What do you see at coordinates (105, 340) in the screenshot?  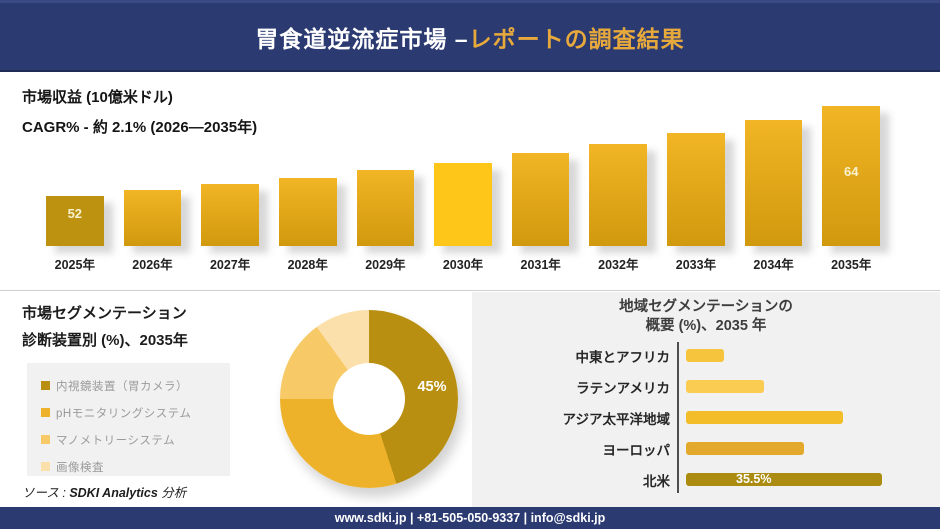 I see `segmentation-title-line2: 診断装置別 (%)、2035年` at bounding box center [105, 340].